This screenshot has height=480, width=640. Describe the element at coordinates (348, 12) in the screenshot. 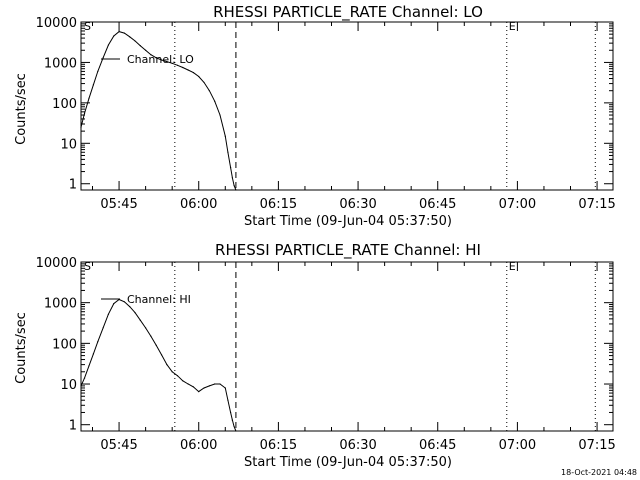

I see `chart-title: RHESSI PARTICLE_RATE Channel: LO` at that location.